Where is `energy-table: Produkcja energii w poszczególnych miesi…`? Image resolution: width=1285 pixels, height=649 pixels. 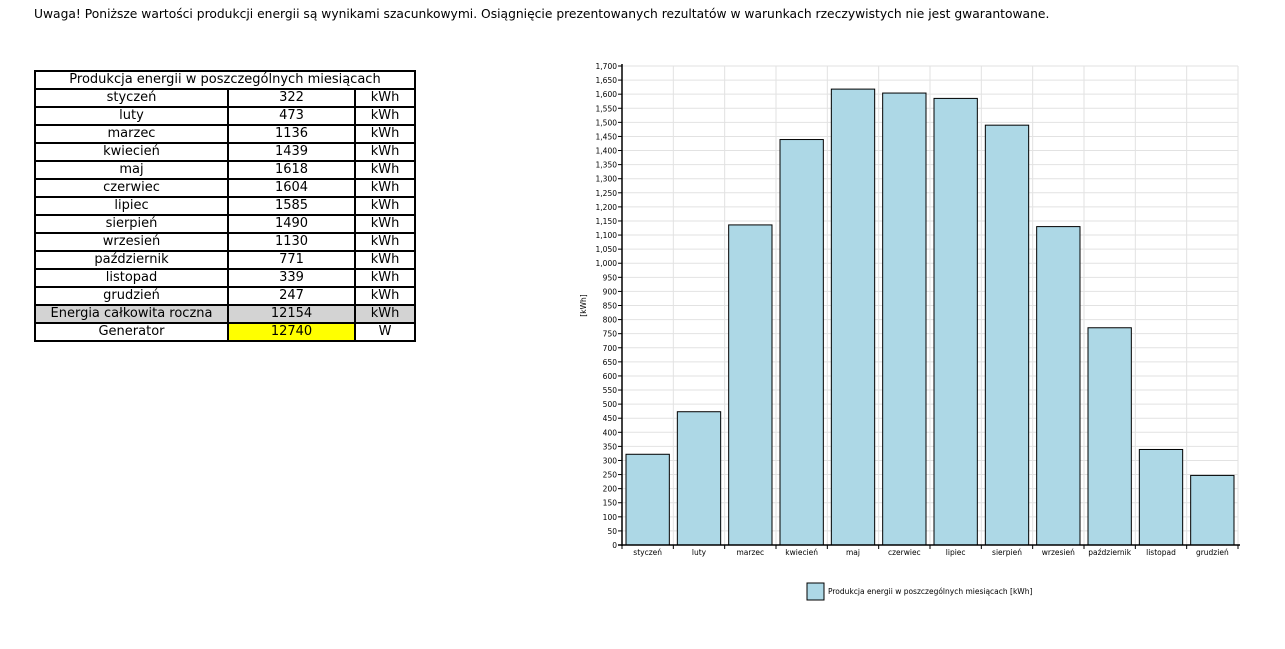 energy-table: Produkcja energii w poszczególnych miesi… is located at coordinates (225, 206).